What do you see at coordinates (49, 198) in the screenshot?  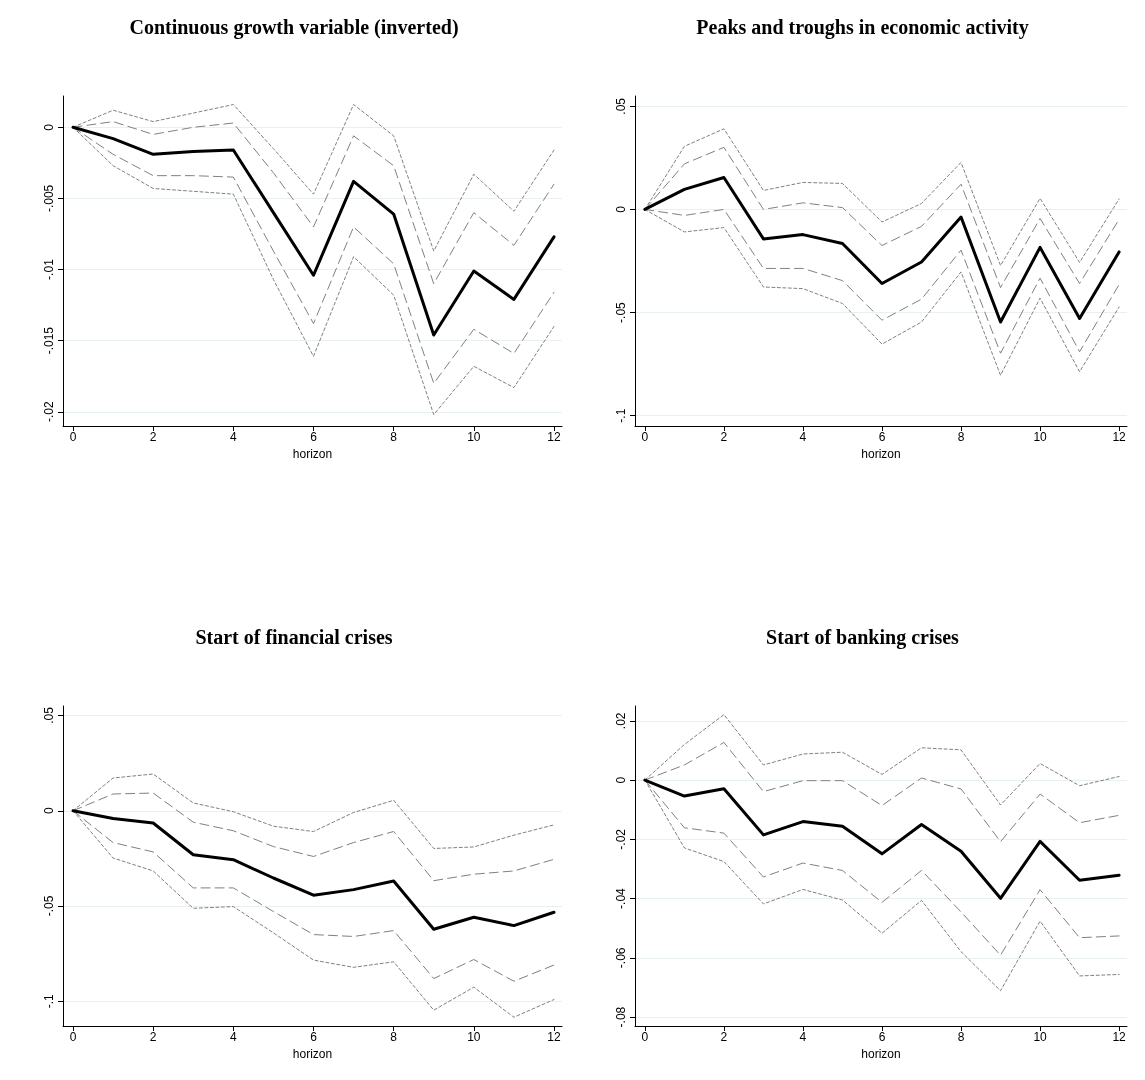 I see `y-tick-label: -.005` at bounding box center [49, 198].